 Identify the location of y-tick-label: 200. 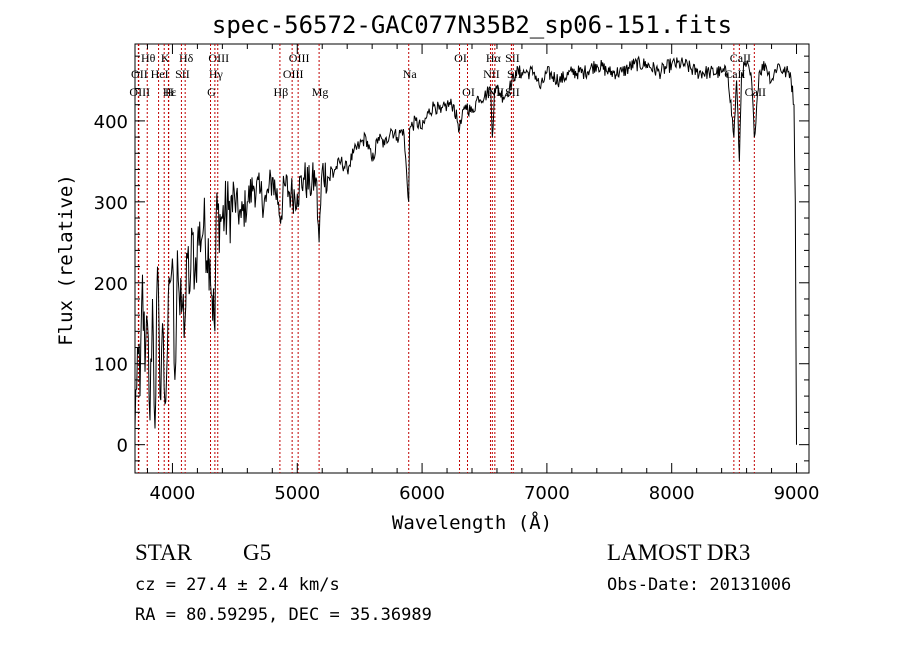
(111, 284).